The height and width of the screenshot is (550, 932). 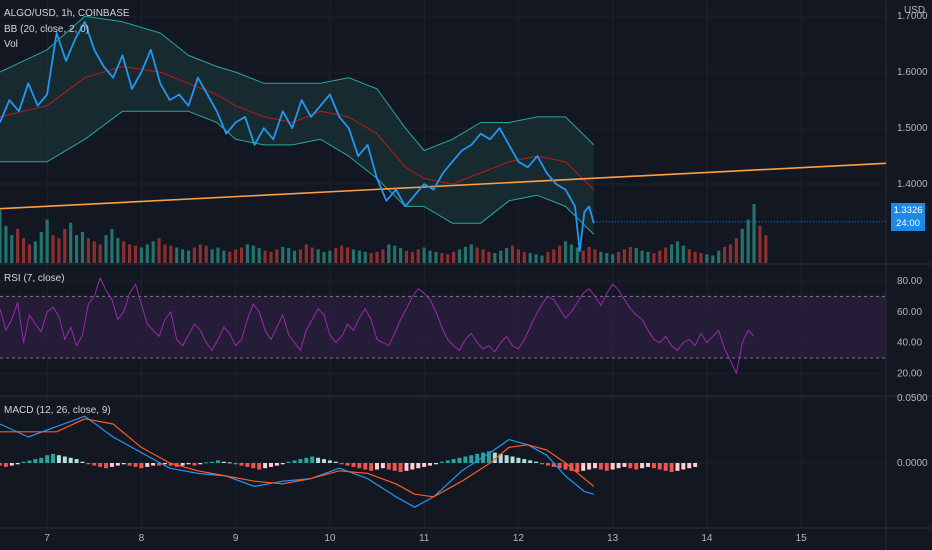 I want to click on macd-indicator-label: MACD (12, 26, close, 9), so click(x=57, y=410).